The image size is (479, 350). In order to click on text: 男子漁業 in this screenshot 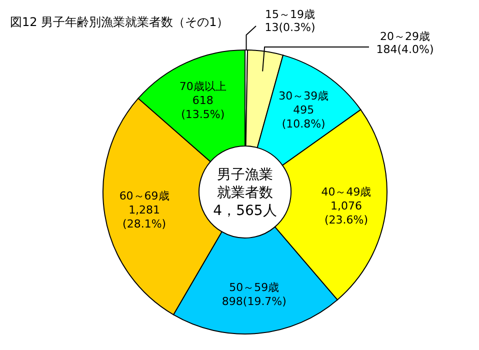, I will do `click(245, 175)`.